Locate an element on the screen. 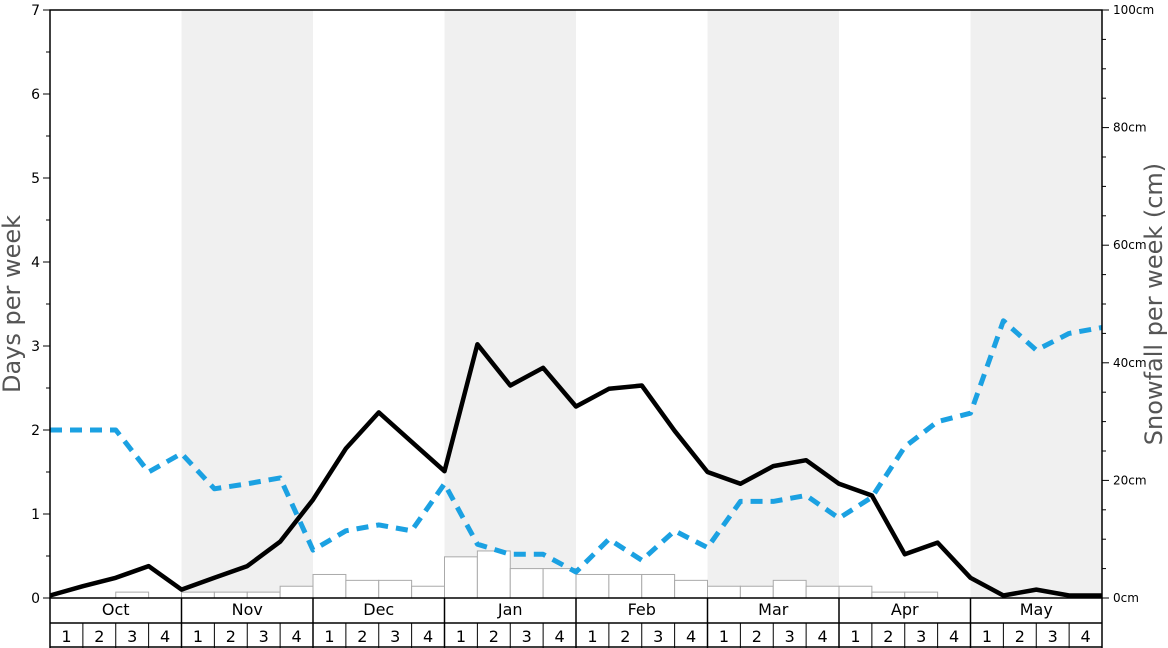 The image size is (1168, 648). left-axis-title: Days per week is located at coordinates (13, 304).